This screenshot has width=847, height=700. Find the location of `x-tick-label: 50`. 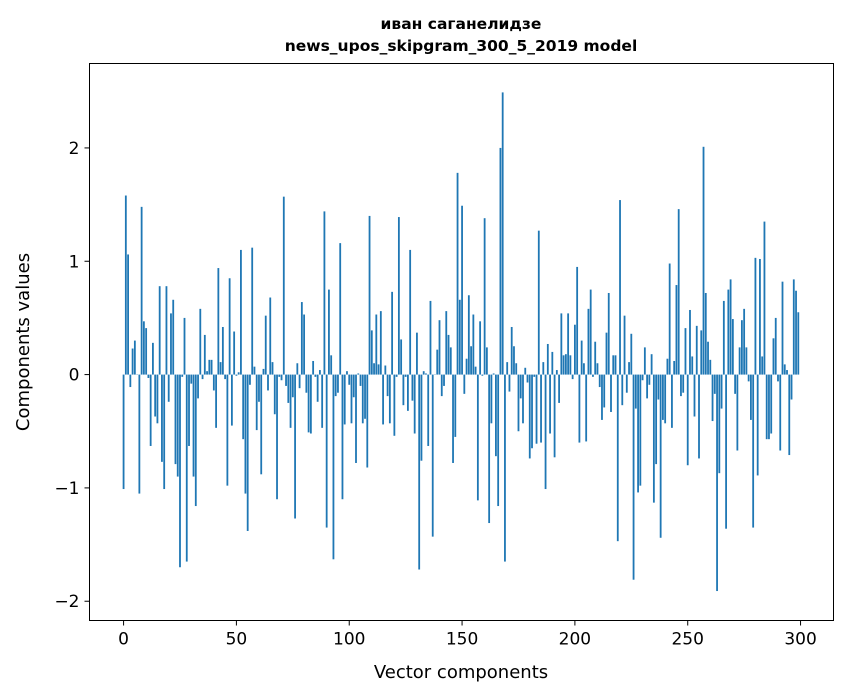

x-tick-label: 50 is located at coordinates (237, 640).